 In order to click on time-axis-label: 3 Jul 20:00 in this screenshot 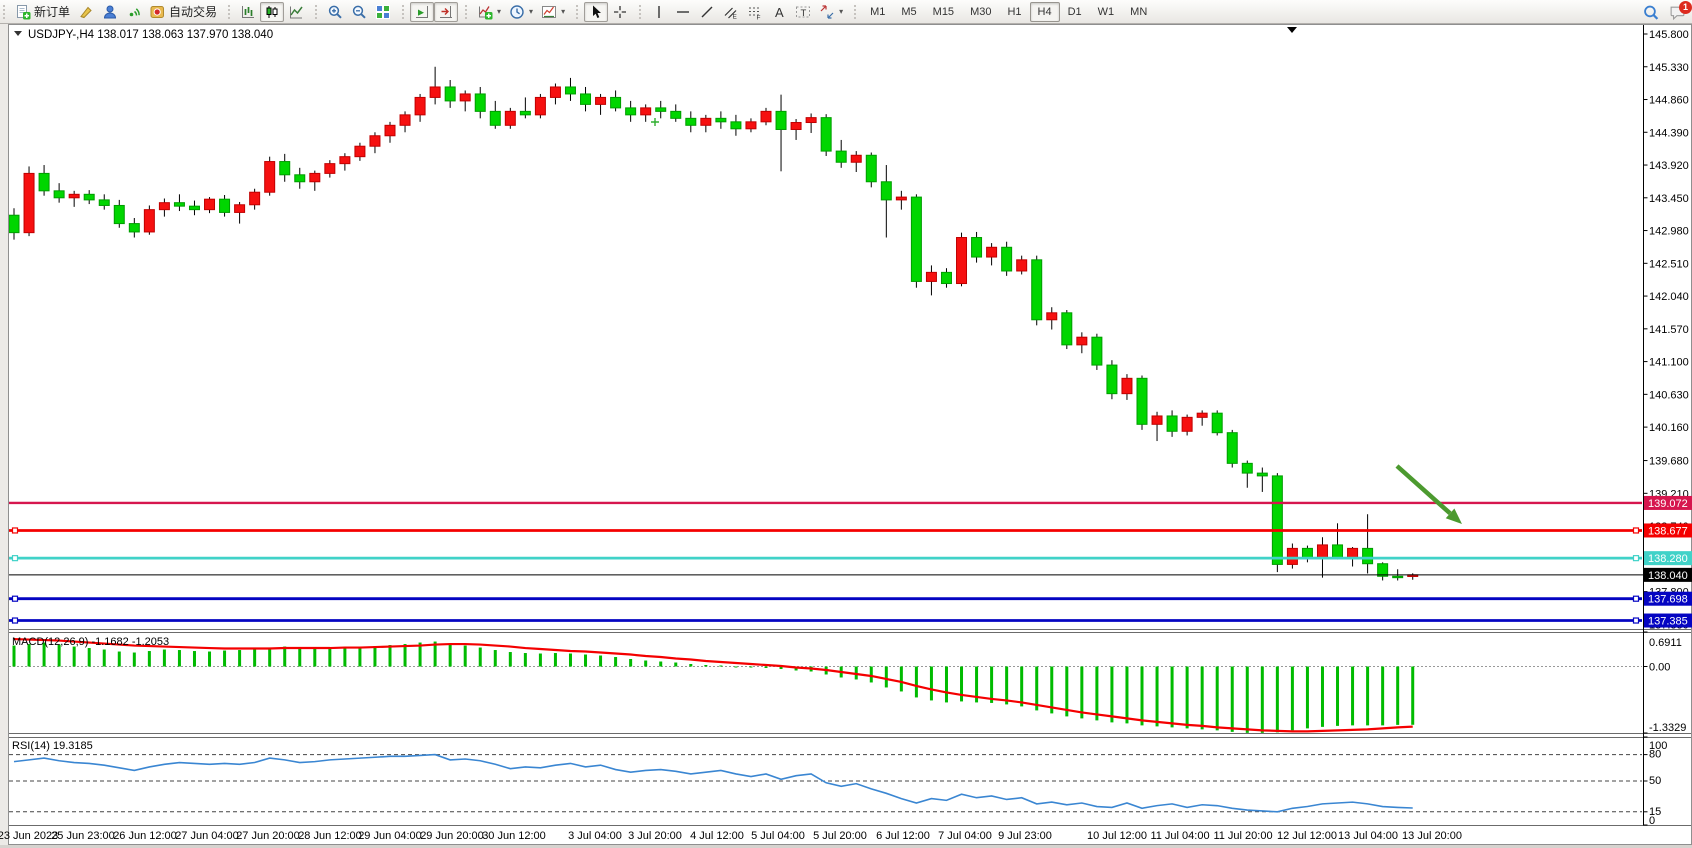, I will do `click(655, 836)`.